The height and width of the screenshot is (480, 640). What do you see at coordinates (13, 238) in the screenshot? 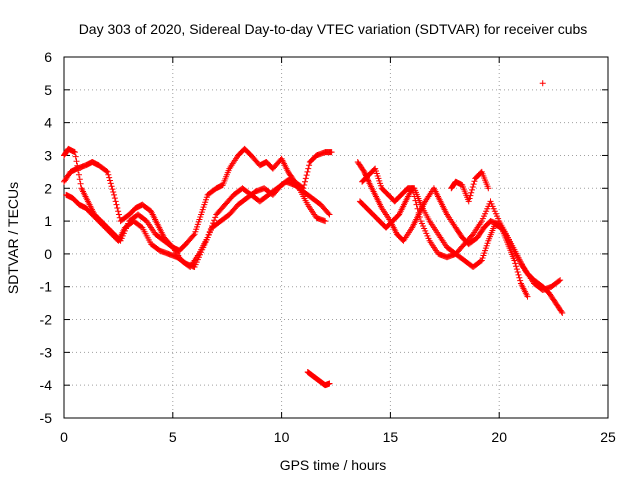
I see `y-axis-label: SDTVAR / TECUs` at bounding box center [13, 238].